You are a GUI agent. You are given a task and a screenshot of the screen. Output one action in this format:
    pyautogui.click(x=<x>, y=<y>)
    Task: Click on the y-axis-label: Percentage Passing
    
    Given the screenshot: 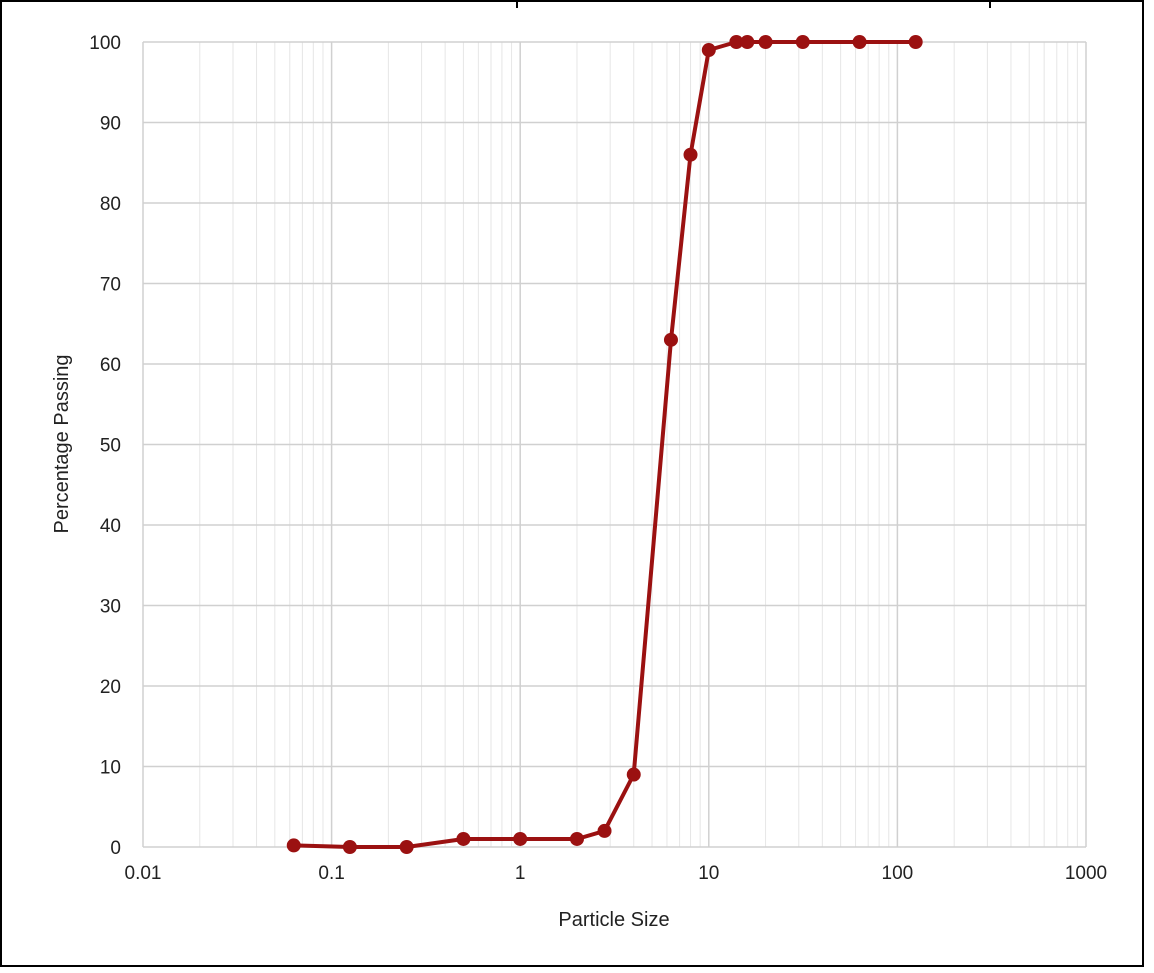 What is the action you would take?
    pyautogui.click(x=62, y=443)
    